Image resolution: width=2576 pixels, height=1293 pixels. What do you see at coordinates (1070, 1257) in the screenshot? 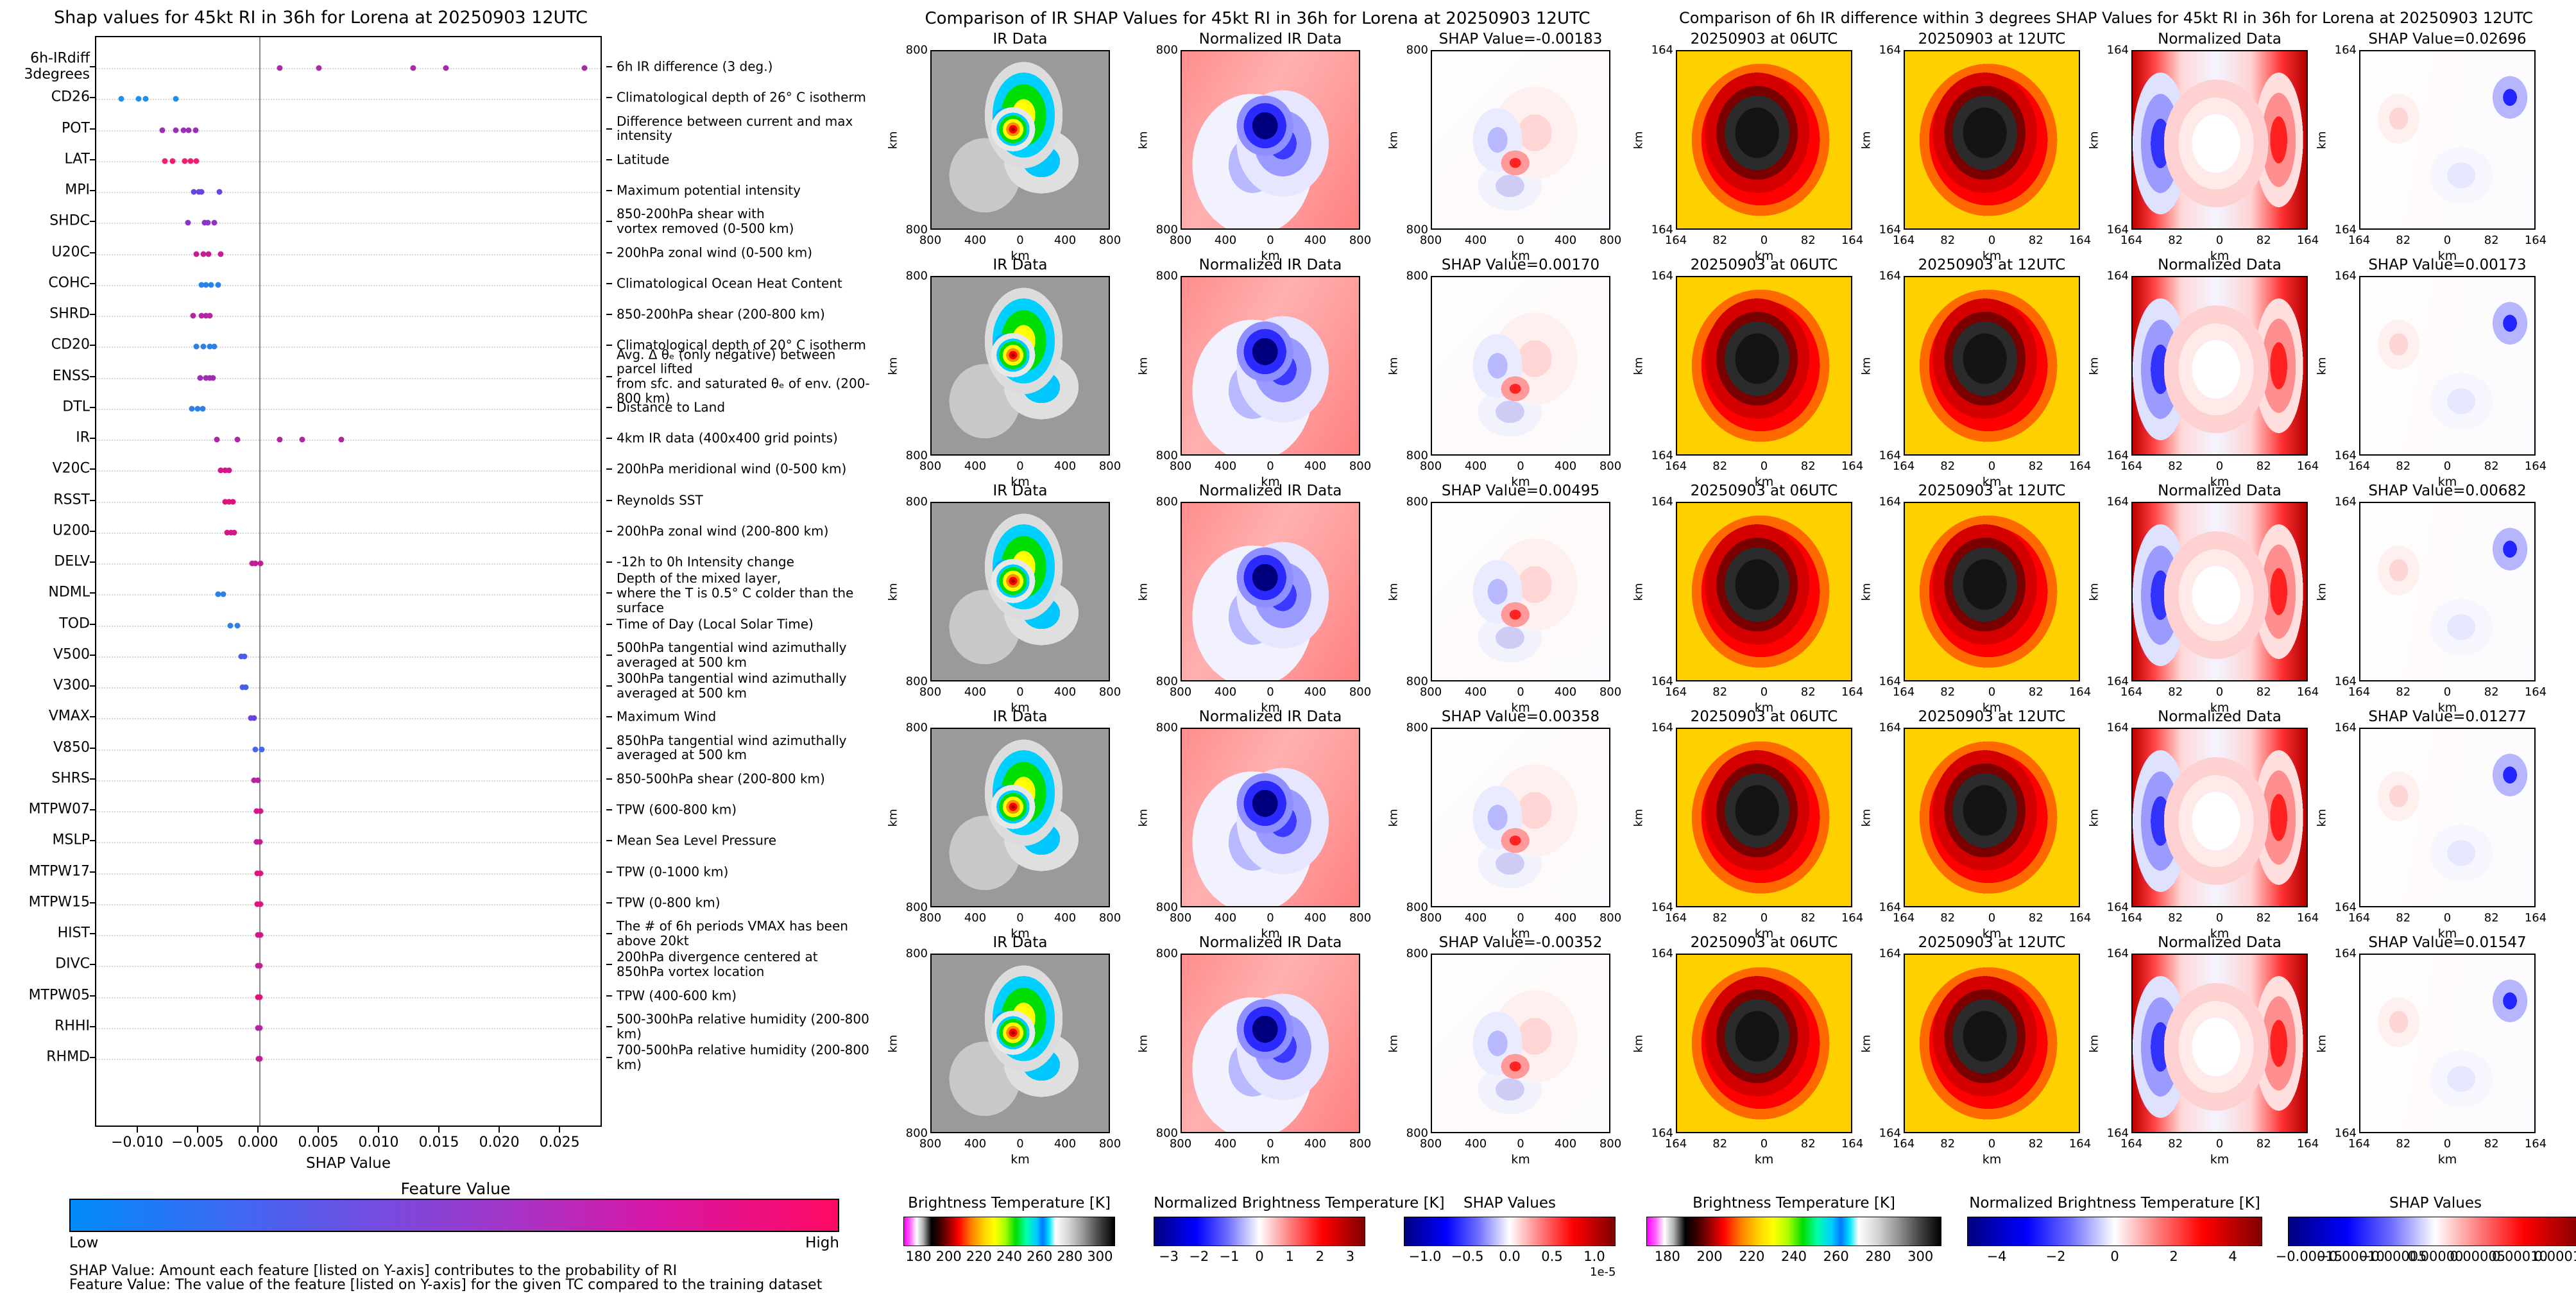
I see `colorbar-tick: 280` at bounding box center [1070, 1257].